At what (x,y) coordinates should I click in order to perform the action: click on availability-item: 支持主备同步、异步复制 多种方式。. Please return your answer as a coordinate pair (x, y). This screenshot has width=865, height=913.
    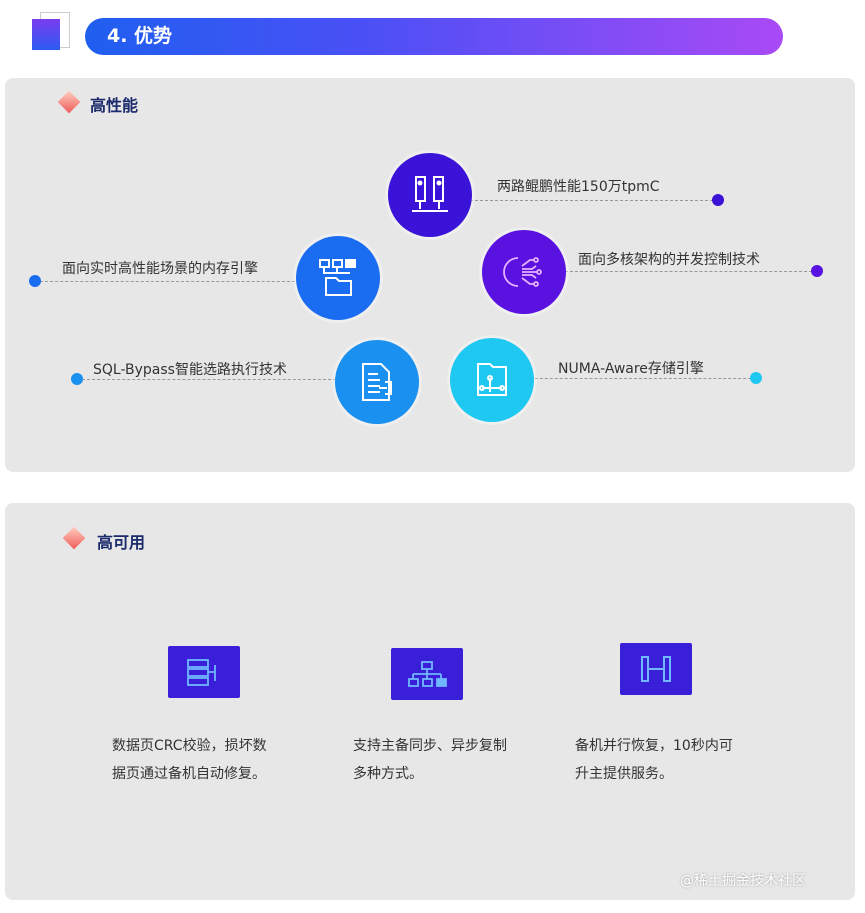
    Looking at the image, I should click on (458, 760).